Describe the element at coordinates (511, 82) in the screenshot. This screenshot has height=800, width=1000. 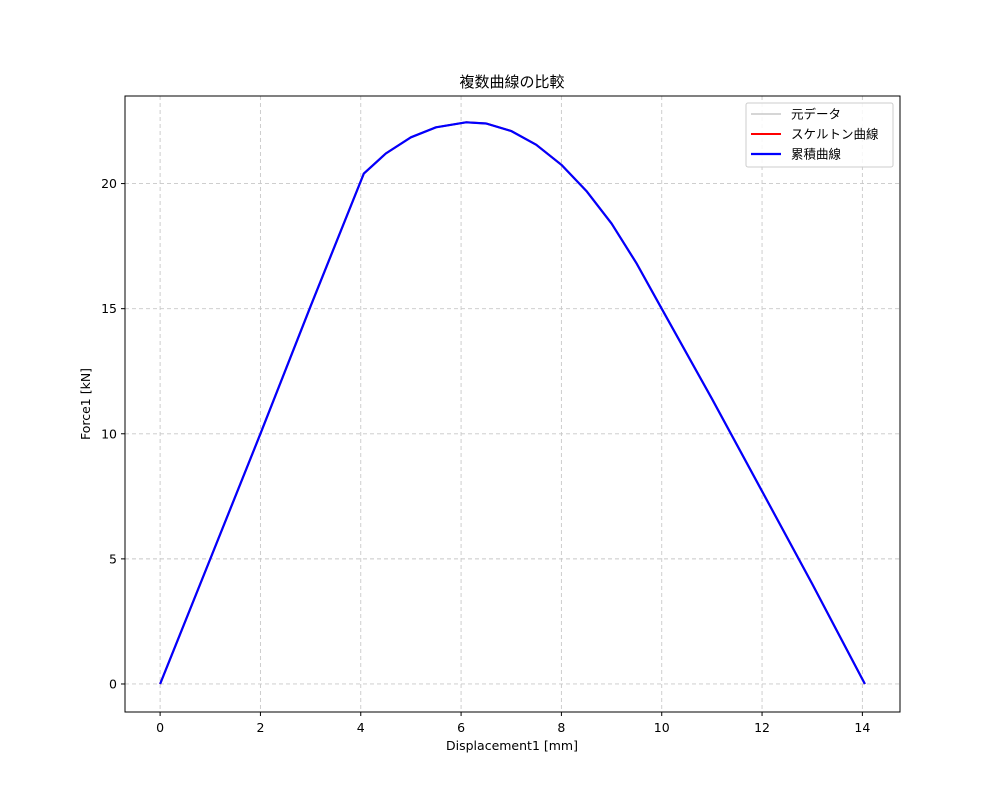
I see `chart-title: 複数曲線の比較` at that location.